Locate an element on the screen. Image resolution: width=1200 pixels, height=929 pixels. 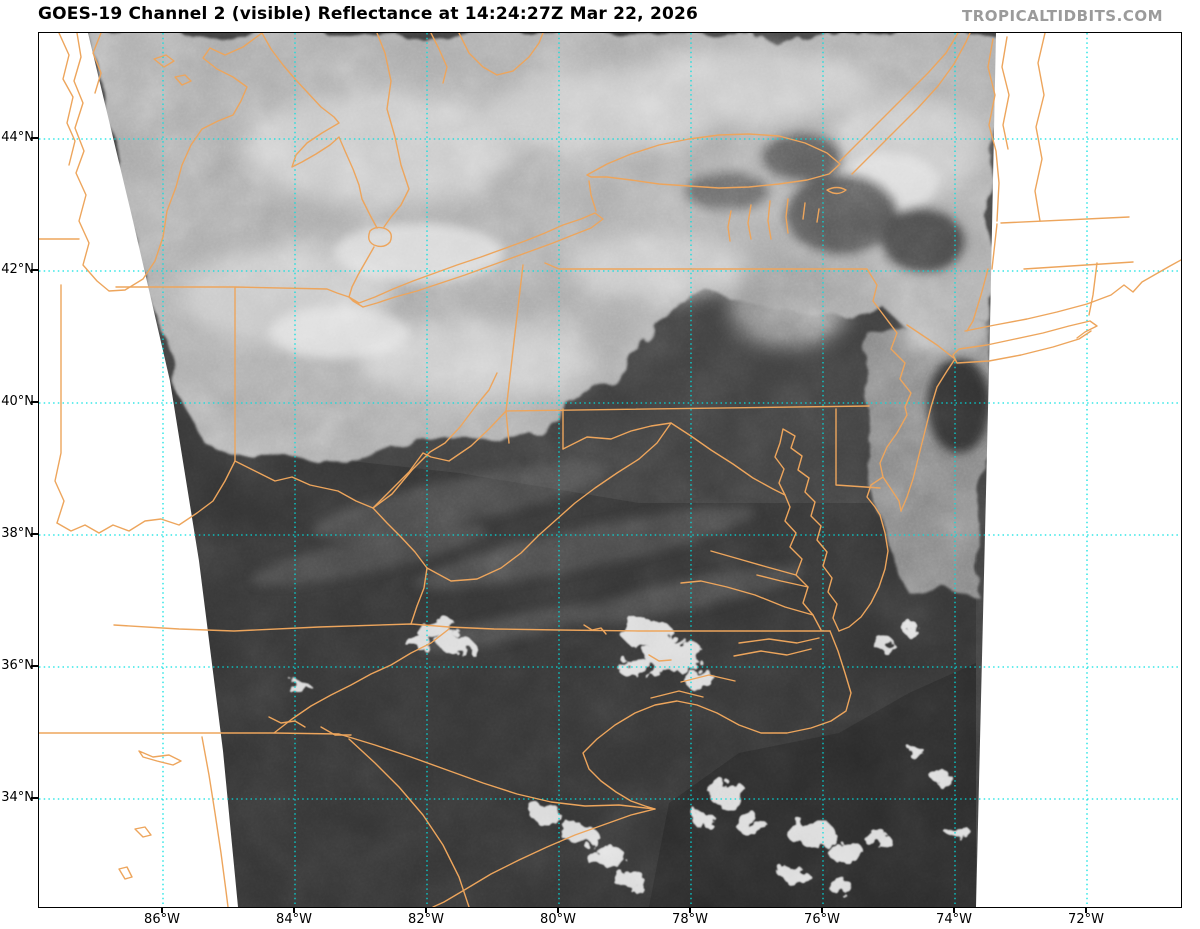
lat-label: 38°N is located at coordinates (17, 533).